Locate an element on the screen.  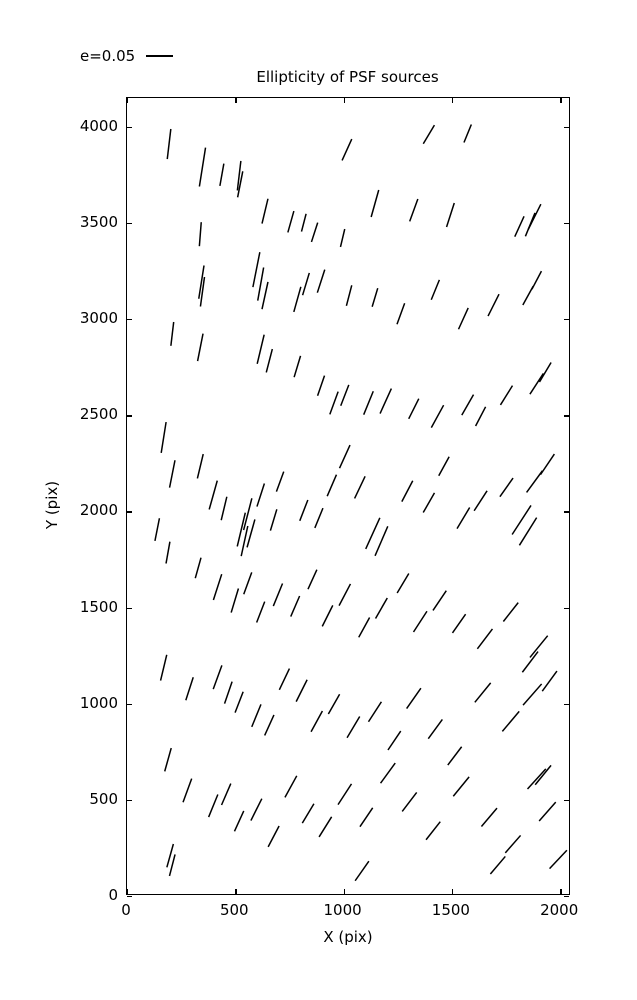
y-tick-label: 3500 is located at coordinates (98, 221).